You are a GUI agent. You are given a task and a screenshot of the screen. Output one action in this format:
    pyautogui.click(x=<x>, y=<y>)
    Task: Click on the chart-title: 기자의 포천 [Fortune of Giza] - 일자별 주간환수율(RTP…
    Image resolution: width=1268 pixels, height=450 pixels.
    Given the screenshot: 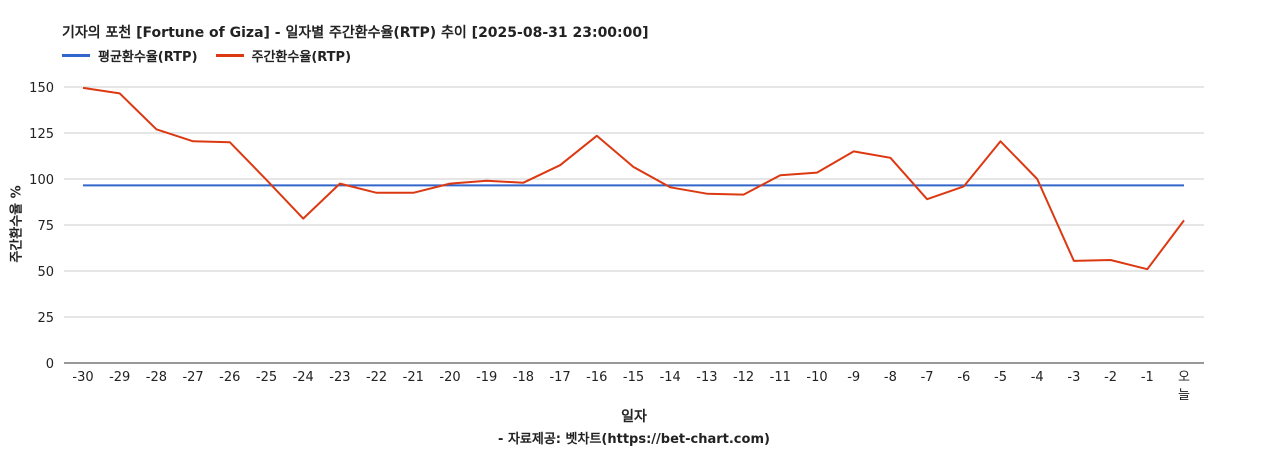 What is the action you would take?
    pyautogui.click(x=355, y=33)
    